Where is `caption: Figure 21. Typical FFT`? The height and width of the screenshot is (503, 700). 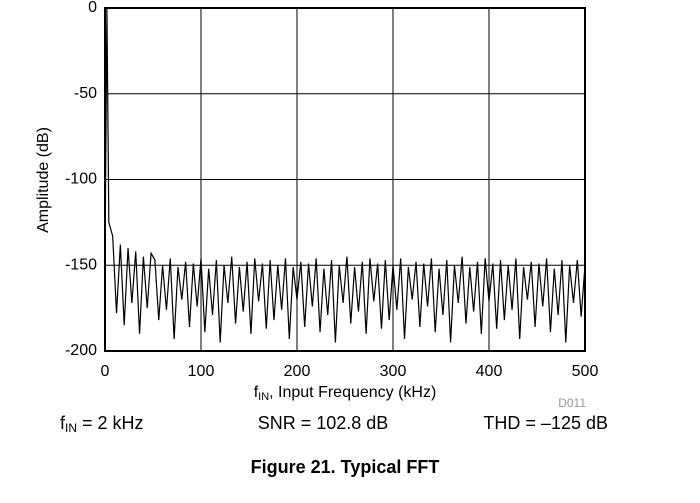
caption: Figure 21. Typical FFT is located at coordinates (345, 467).